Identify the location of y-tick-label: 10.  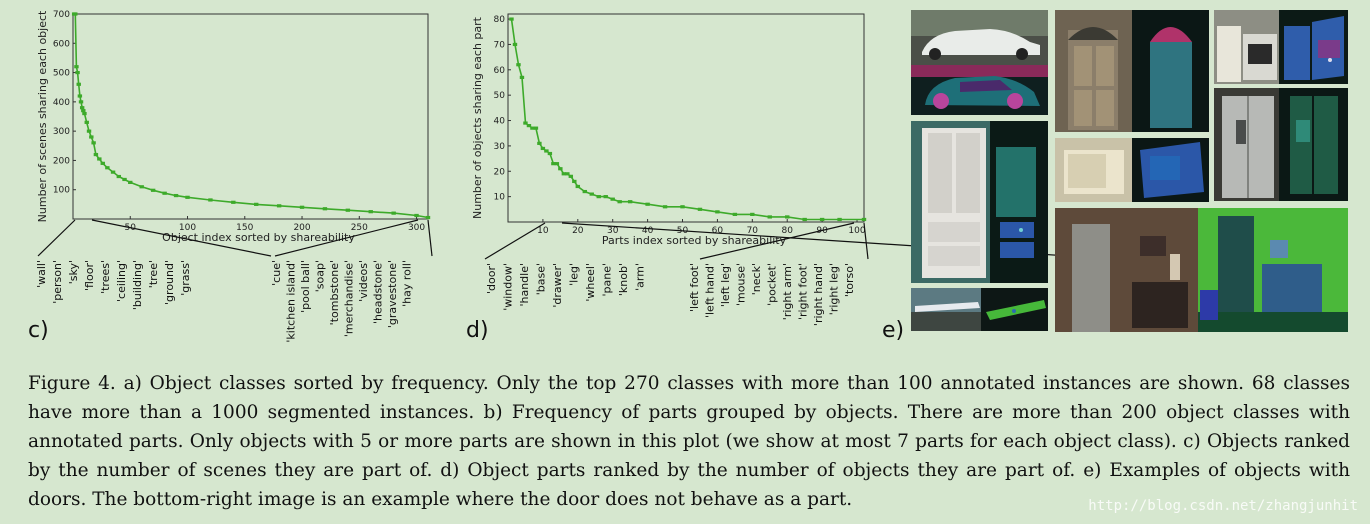
(500, 198).